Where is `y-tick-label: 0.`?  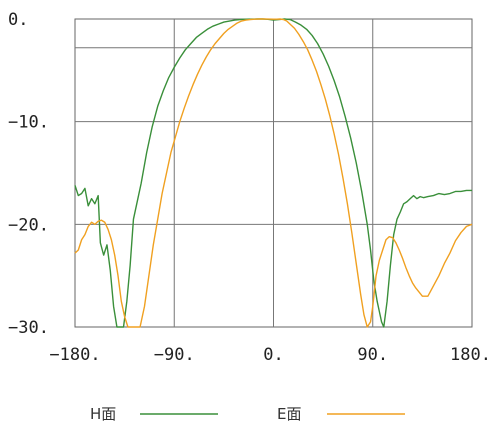 y-tick-label: 0. is located at coordinates (18, 20).